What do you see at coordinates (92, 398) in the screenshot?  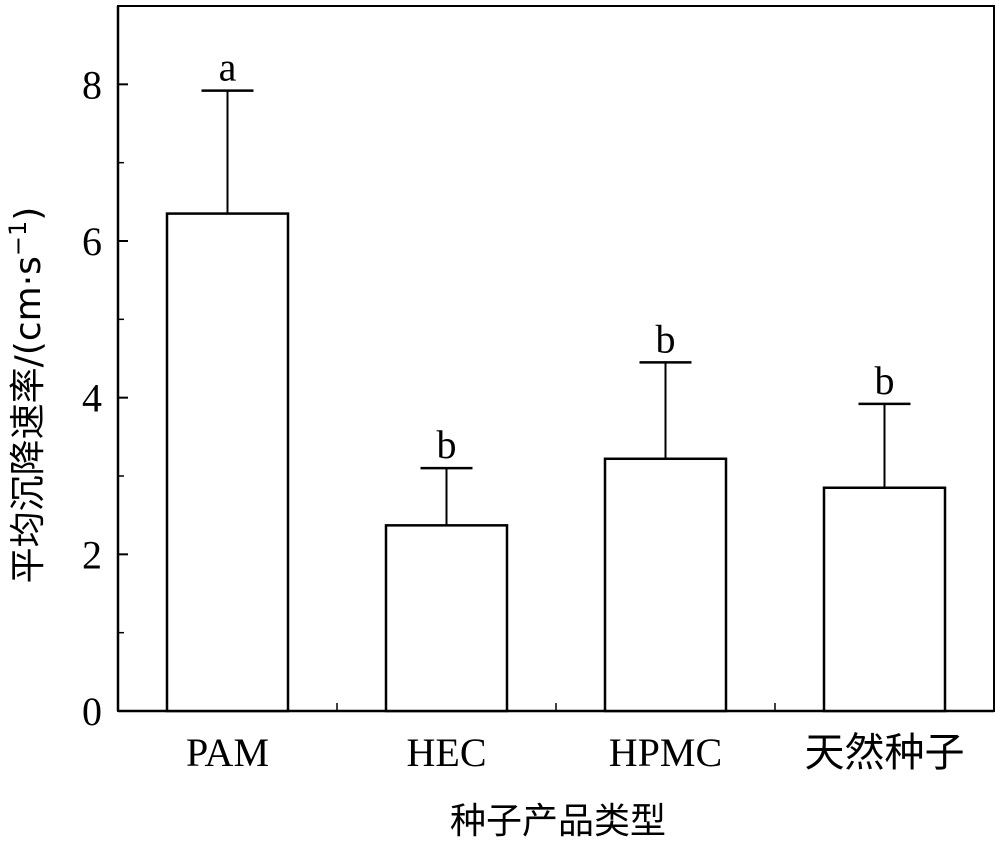 I see `y-tick-label: 4` at bounding box center [92, 398].